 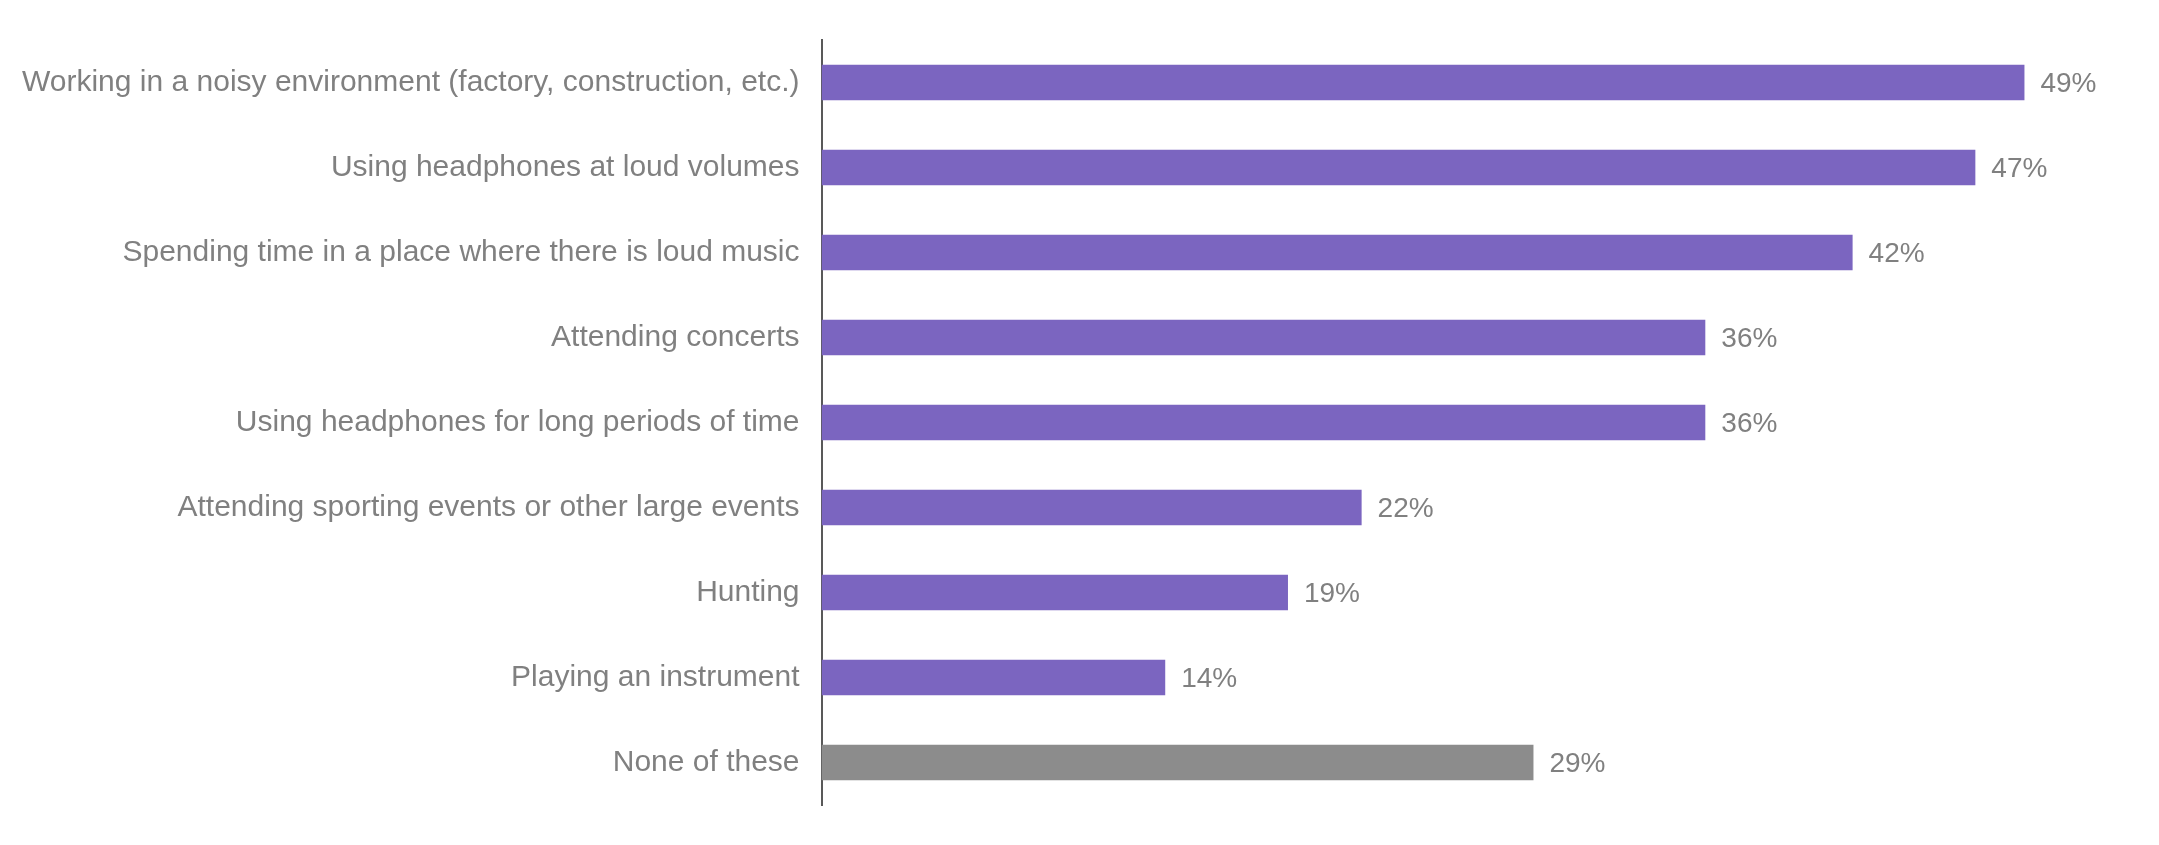 I want to click on y-tick-label: Attending sporting events or other large events, so click(x=488, y=505).